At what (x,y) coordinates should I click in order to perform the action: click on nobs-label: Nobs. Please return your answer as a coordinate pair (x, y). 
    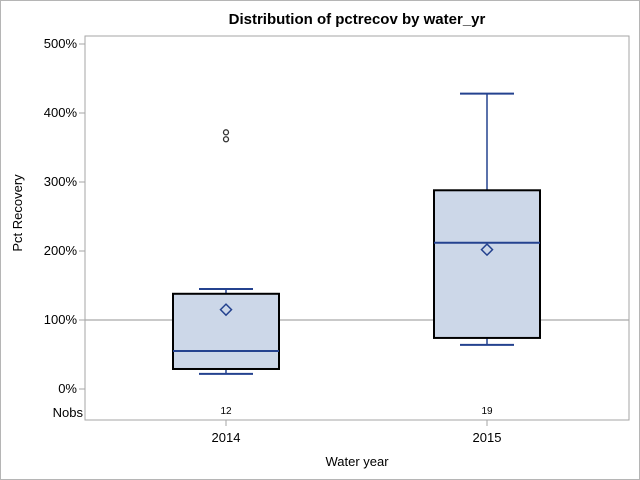
    Looking at the image, I should click on (67, 412).